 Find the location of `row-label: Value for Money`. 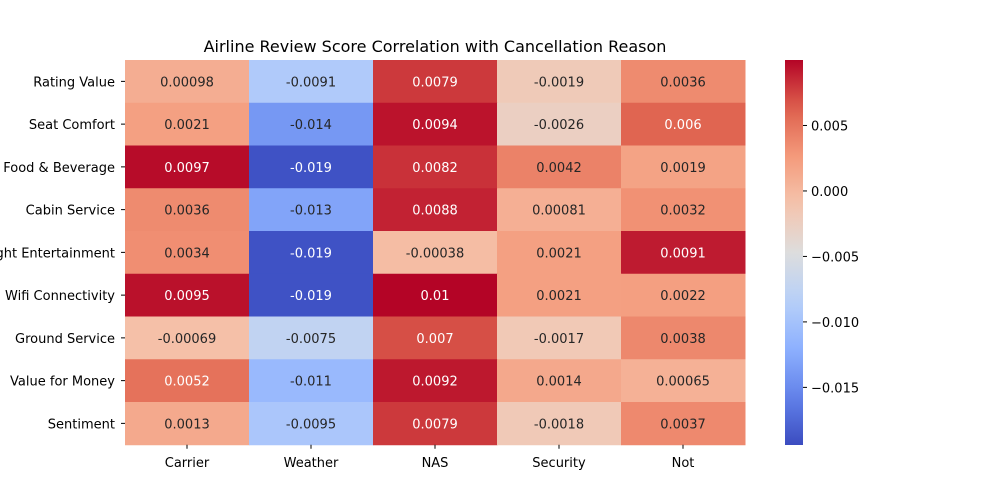

row-label: Value for Money is located at coordinates (62, 382).